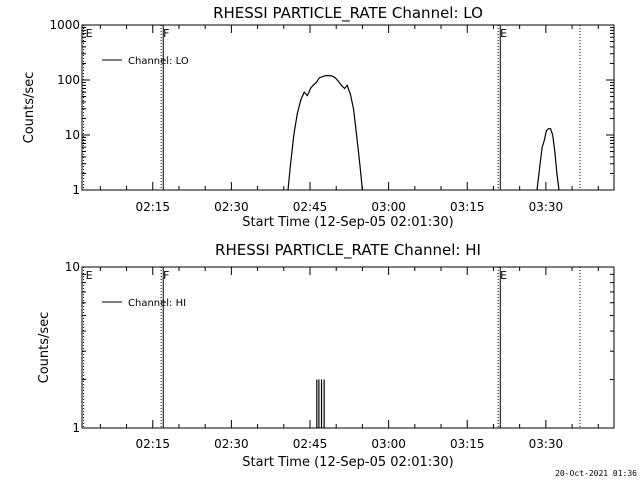 This screenshot has width=640, height=485. I want to click on legend-label: Channel: LO, so click(158, 61).